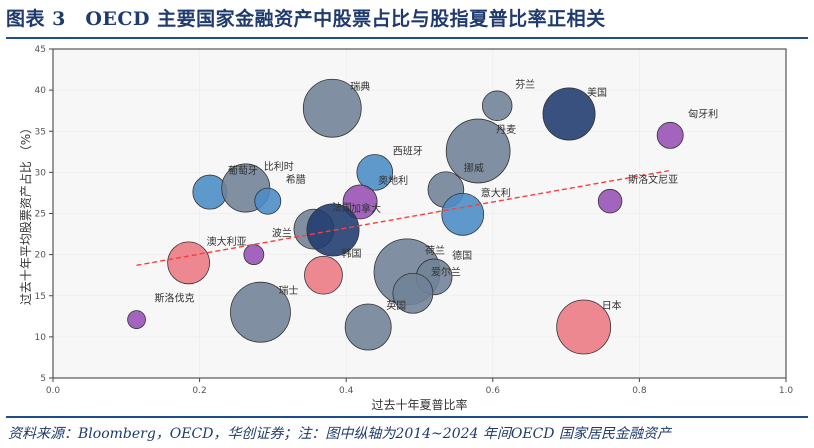  I want to click on title-rule, so click(407, 38).